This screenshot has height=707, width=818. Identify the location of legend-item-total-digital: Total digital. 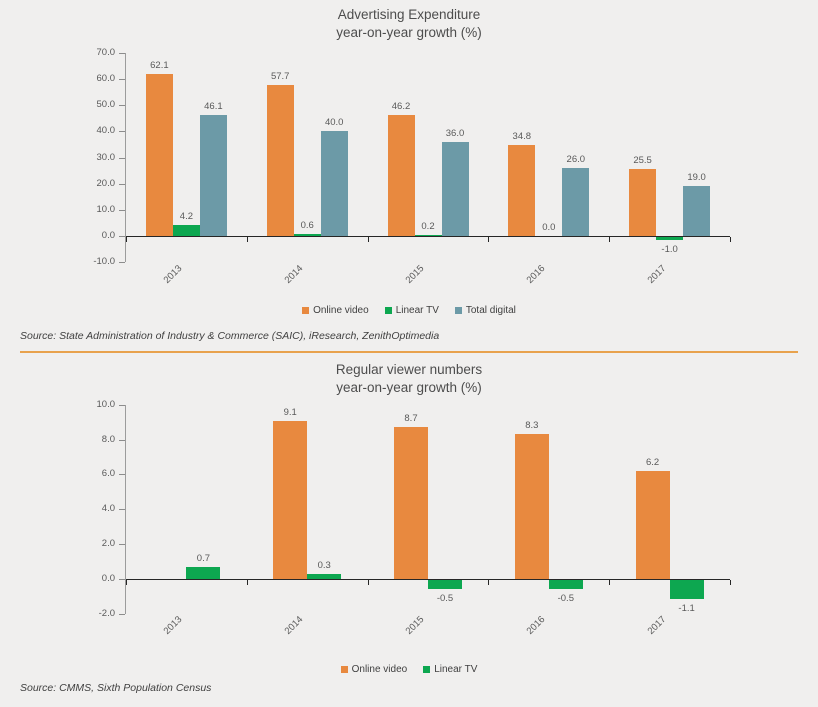
(485, 310).